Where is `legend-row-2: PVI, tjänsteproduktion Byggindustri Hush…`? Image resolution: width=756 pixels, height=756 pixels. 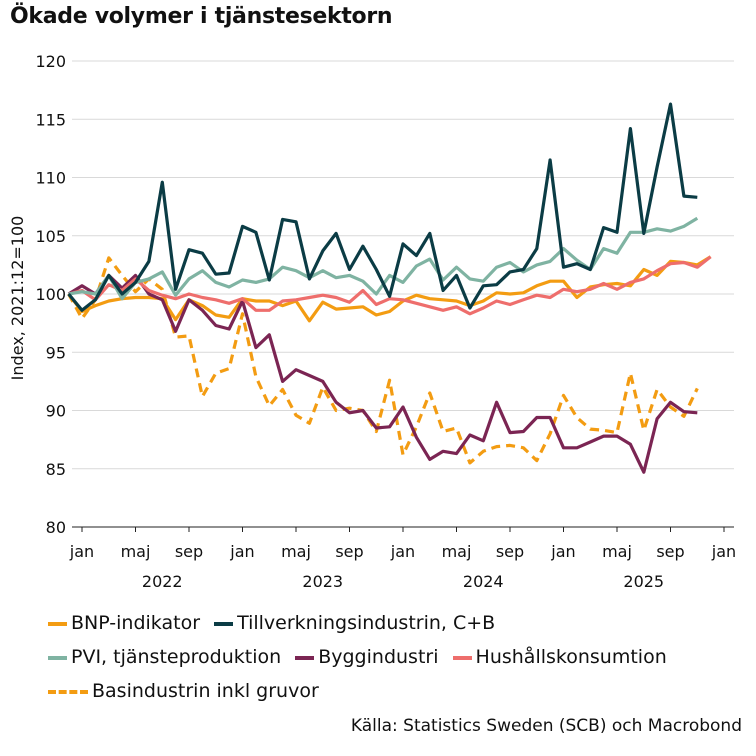
legend-row-2: PVI, tjänsteproduktion Byggindustri Hush… is located at coordinates (361, 657).